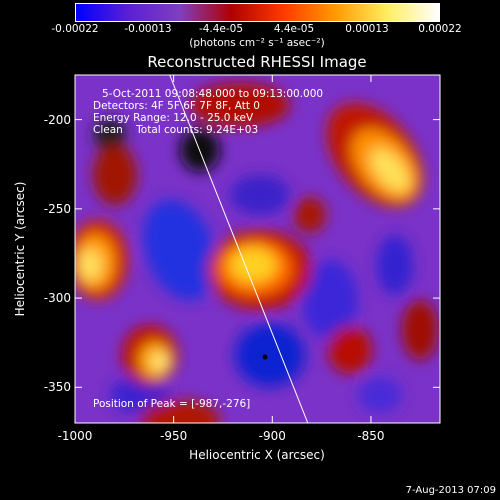 The width and height of the screenshot is (500, 500). I want to click on chart-title: Reconstructed RHESSI Image, so click(257, 62).